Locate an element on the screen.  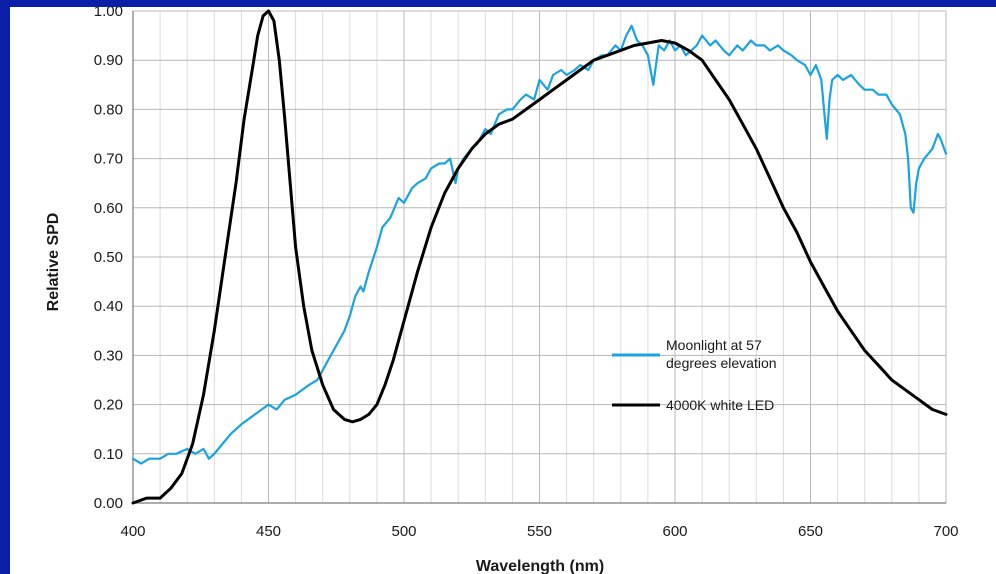
y-tick-label: 0.90 is located at coordinates (108, 60).